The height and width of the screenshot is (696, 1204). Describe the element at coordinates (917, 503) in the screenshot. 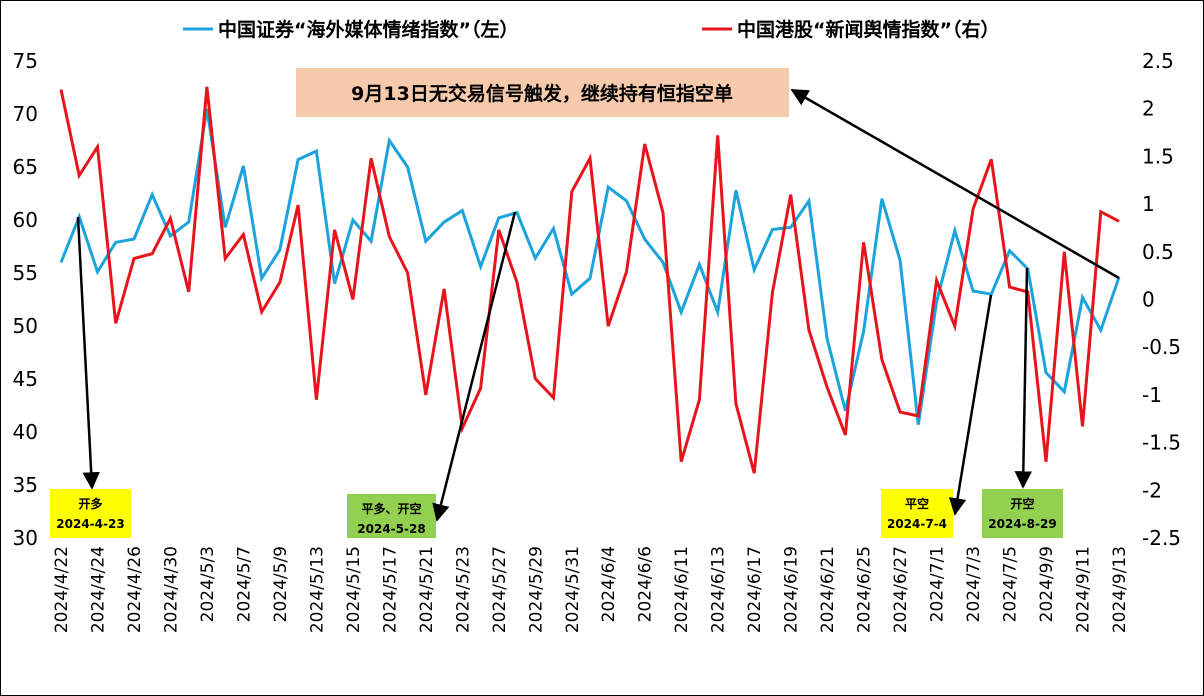

I see `signal-label: 平空` at that location.